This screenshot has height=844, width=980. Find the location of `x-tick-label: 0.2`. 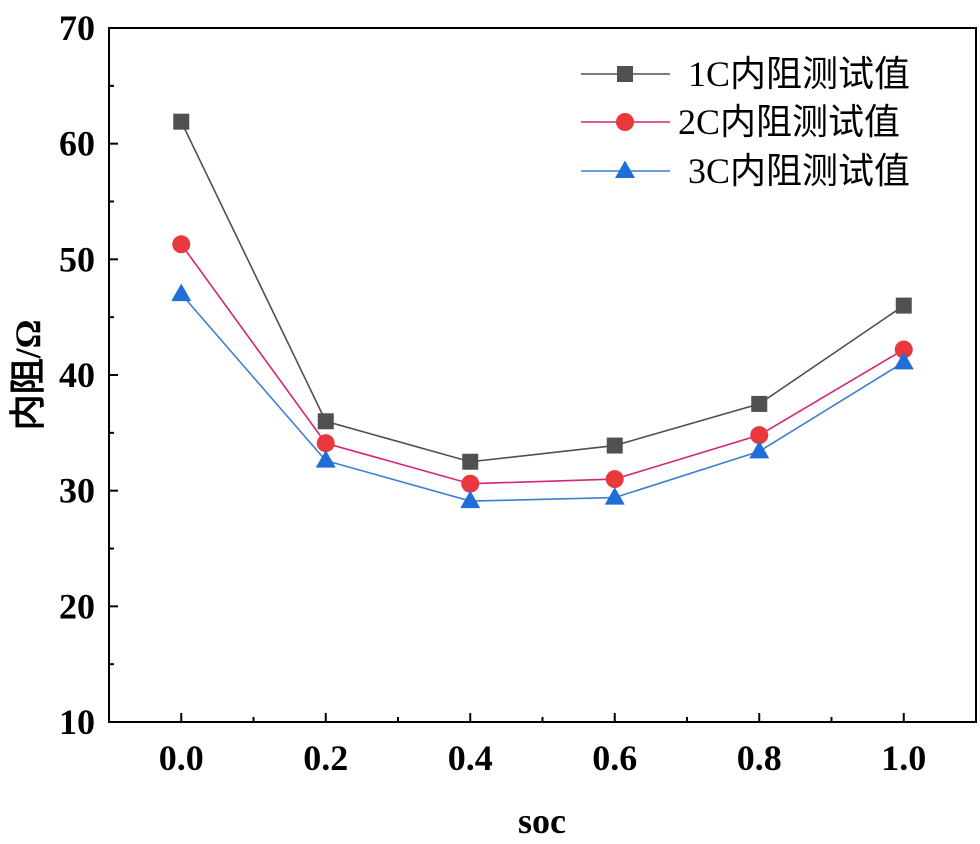

x-tick-label: 0.2 is located at coordinates (325, 758).